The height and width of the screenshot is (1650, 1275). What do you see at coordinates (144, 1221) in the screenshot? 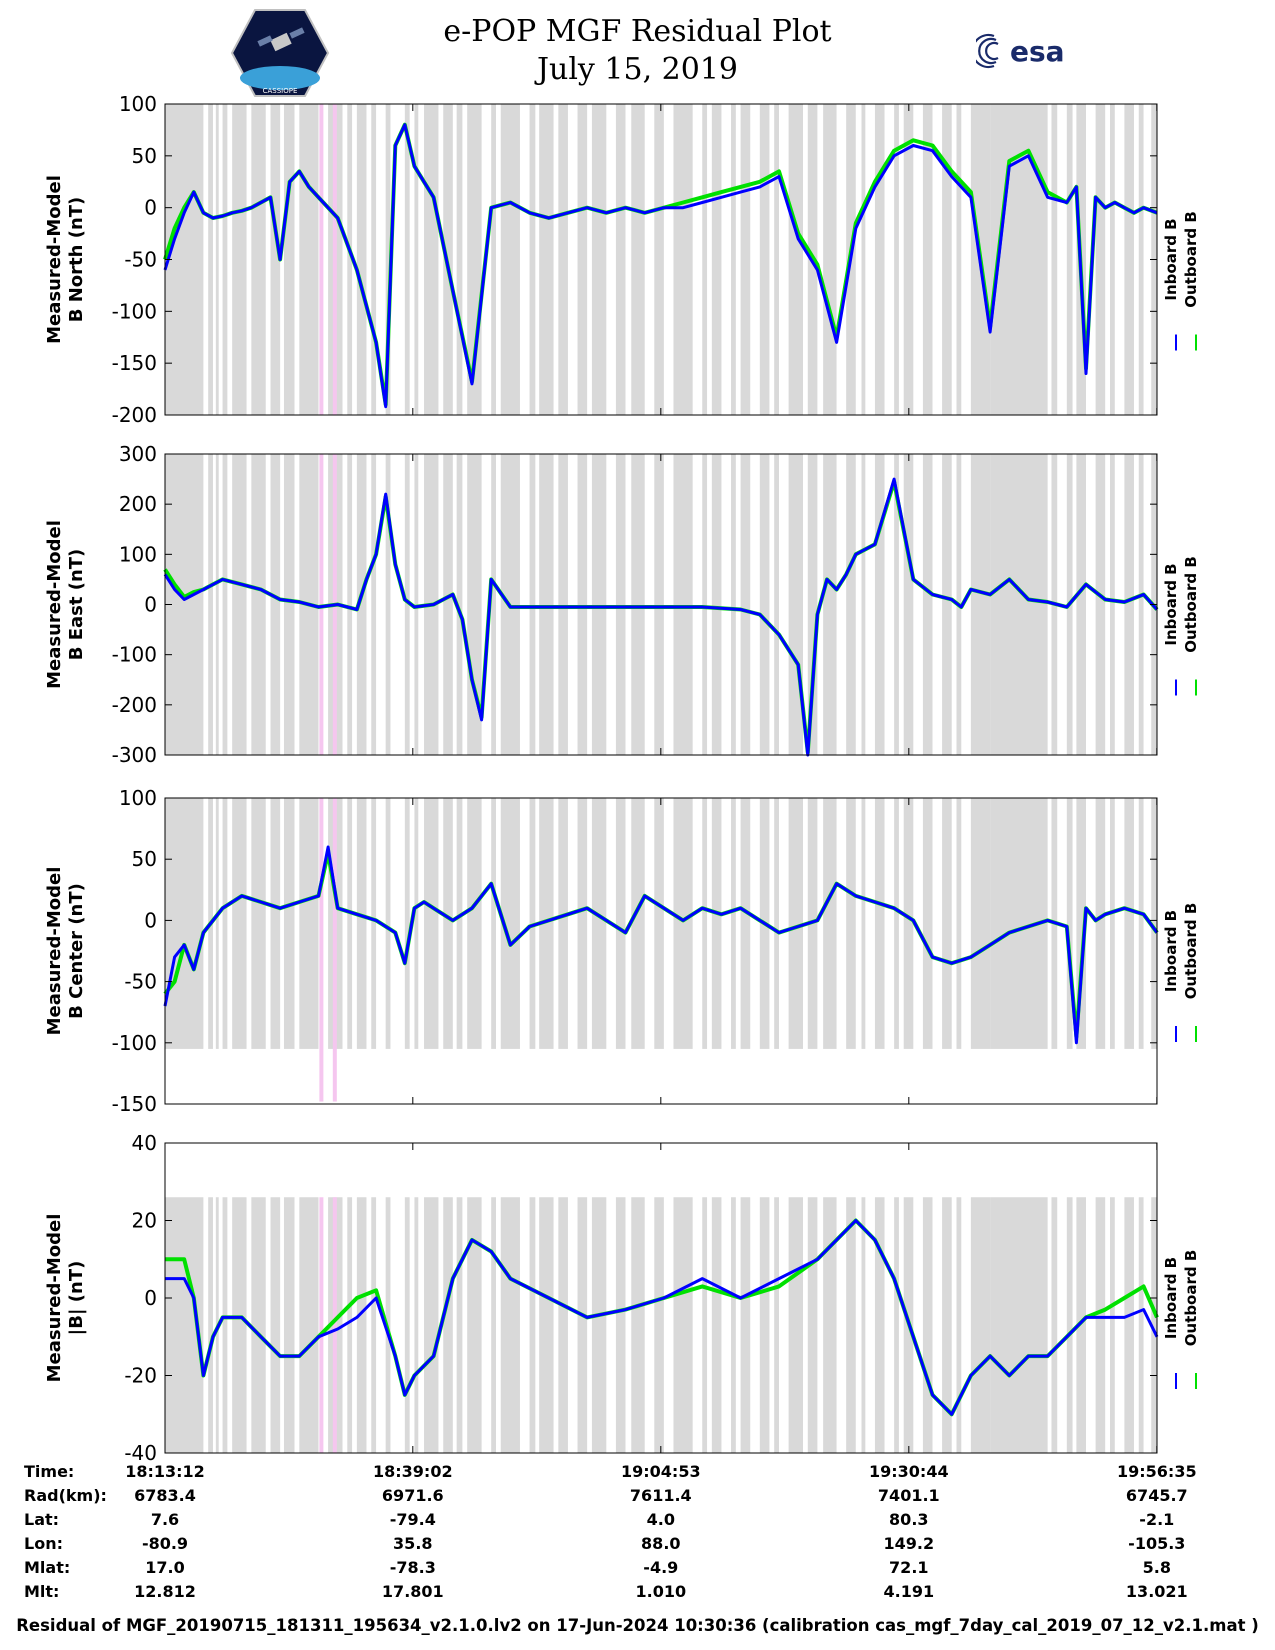
I see `y-tick-label: 20` at bounding box center [144, 1221].